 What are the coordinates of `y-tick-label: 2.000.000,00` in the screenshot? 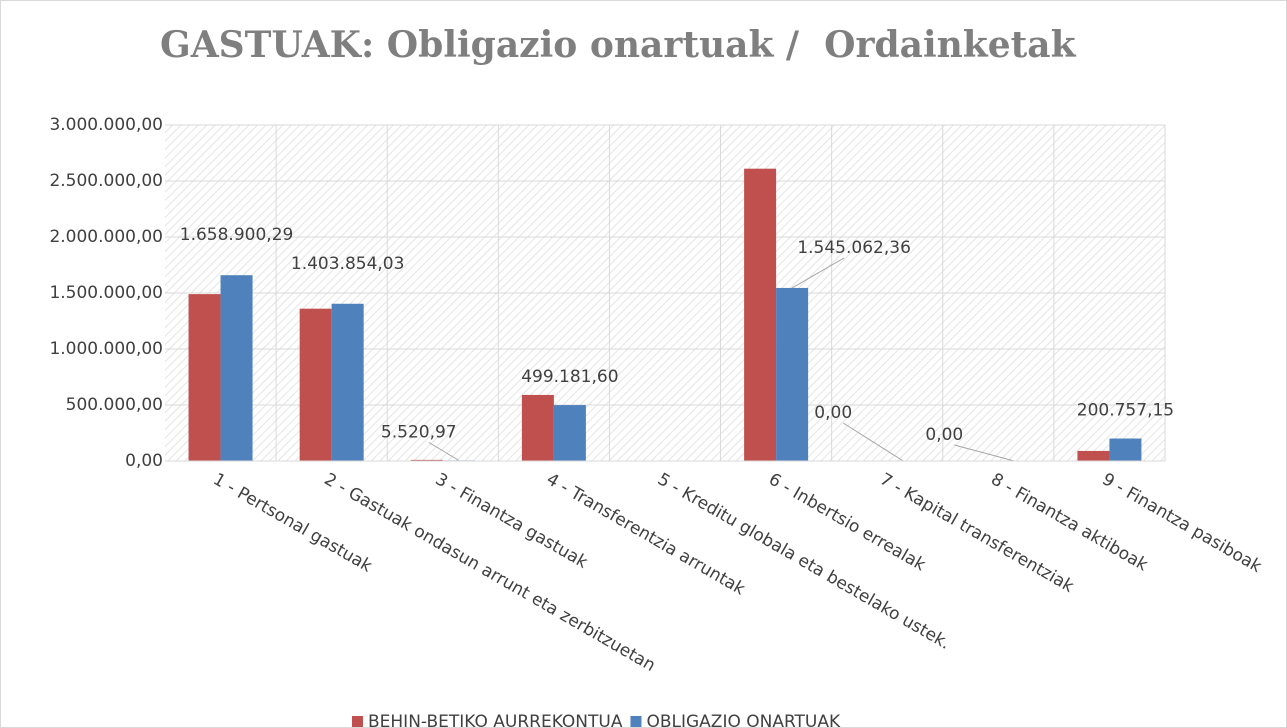 It's located at (106, 237).